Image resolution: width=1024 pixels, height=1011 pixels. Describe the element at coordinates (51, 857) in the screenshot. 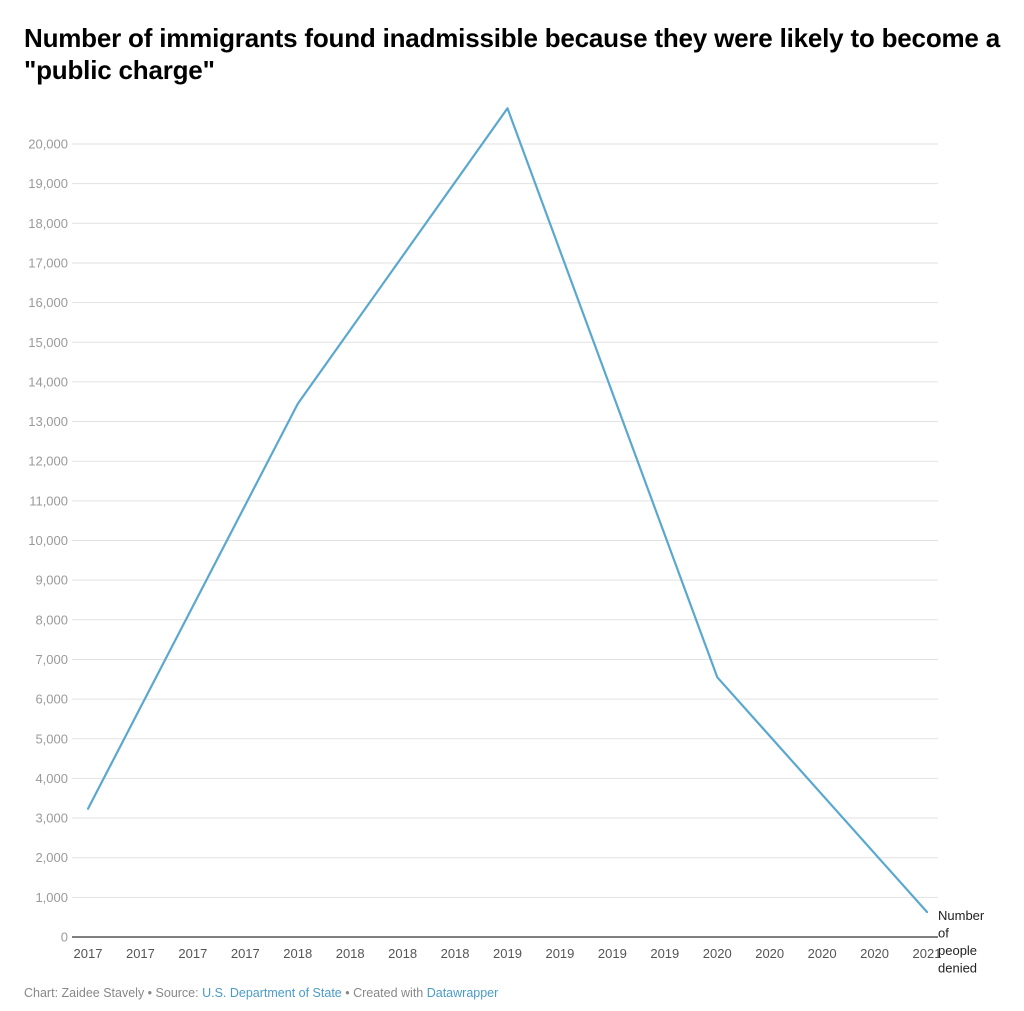

I see `y-tick-label: 2,000` at that location.